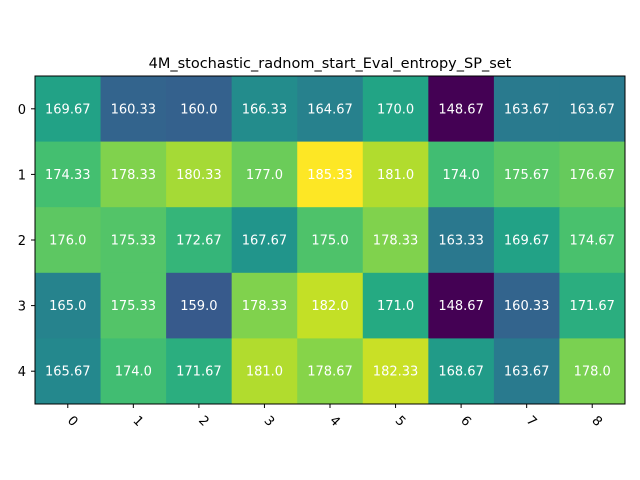 This screenshot has width=640, height=480. I want to click on x-tick-label-4: 4, so click(334, 421).